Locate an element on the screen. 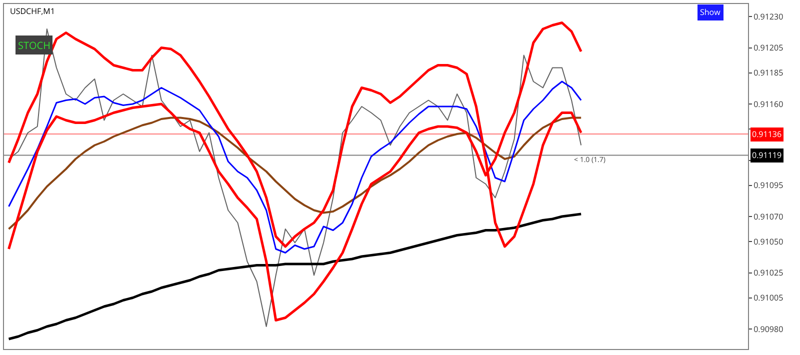 The image size is (800, 355). y-tick-label: 0.91160 is located at coordinates (769, 104).